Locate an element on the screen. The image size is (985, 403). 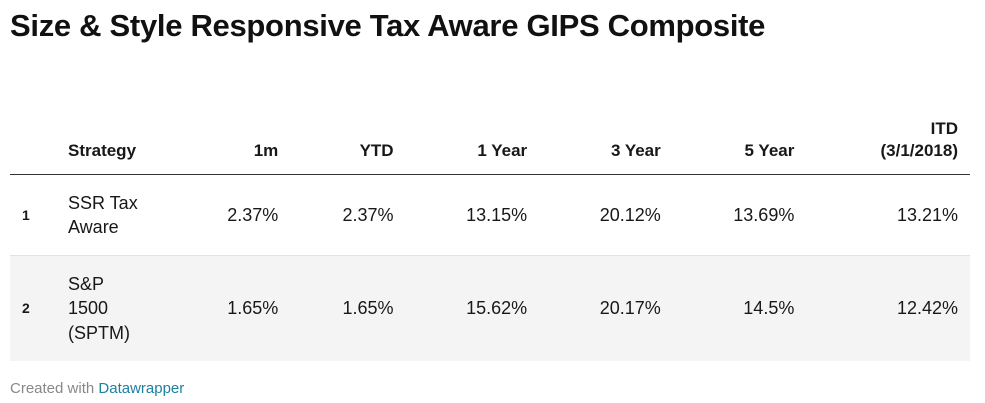
itd-cell: 12.42% is located at coordinates (888, 308).